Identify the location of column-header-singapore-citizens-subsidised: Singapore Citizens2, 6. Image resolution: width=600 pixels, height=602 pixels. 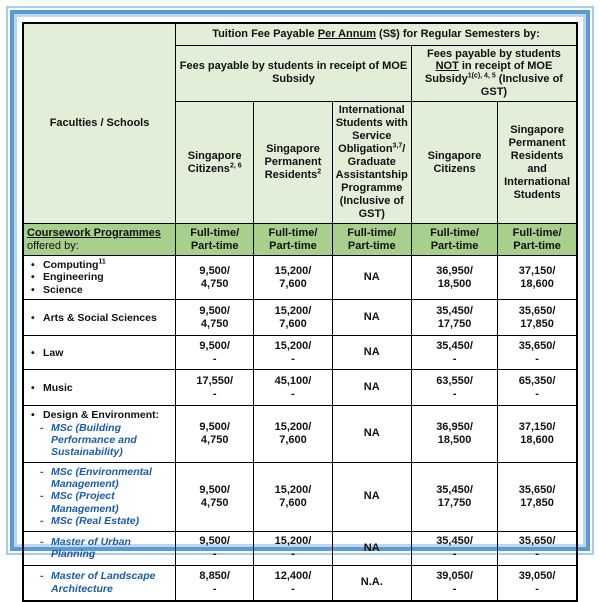
(215, 163).